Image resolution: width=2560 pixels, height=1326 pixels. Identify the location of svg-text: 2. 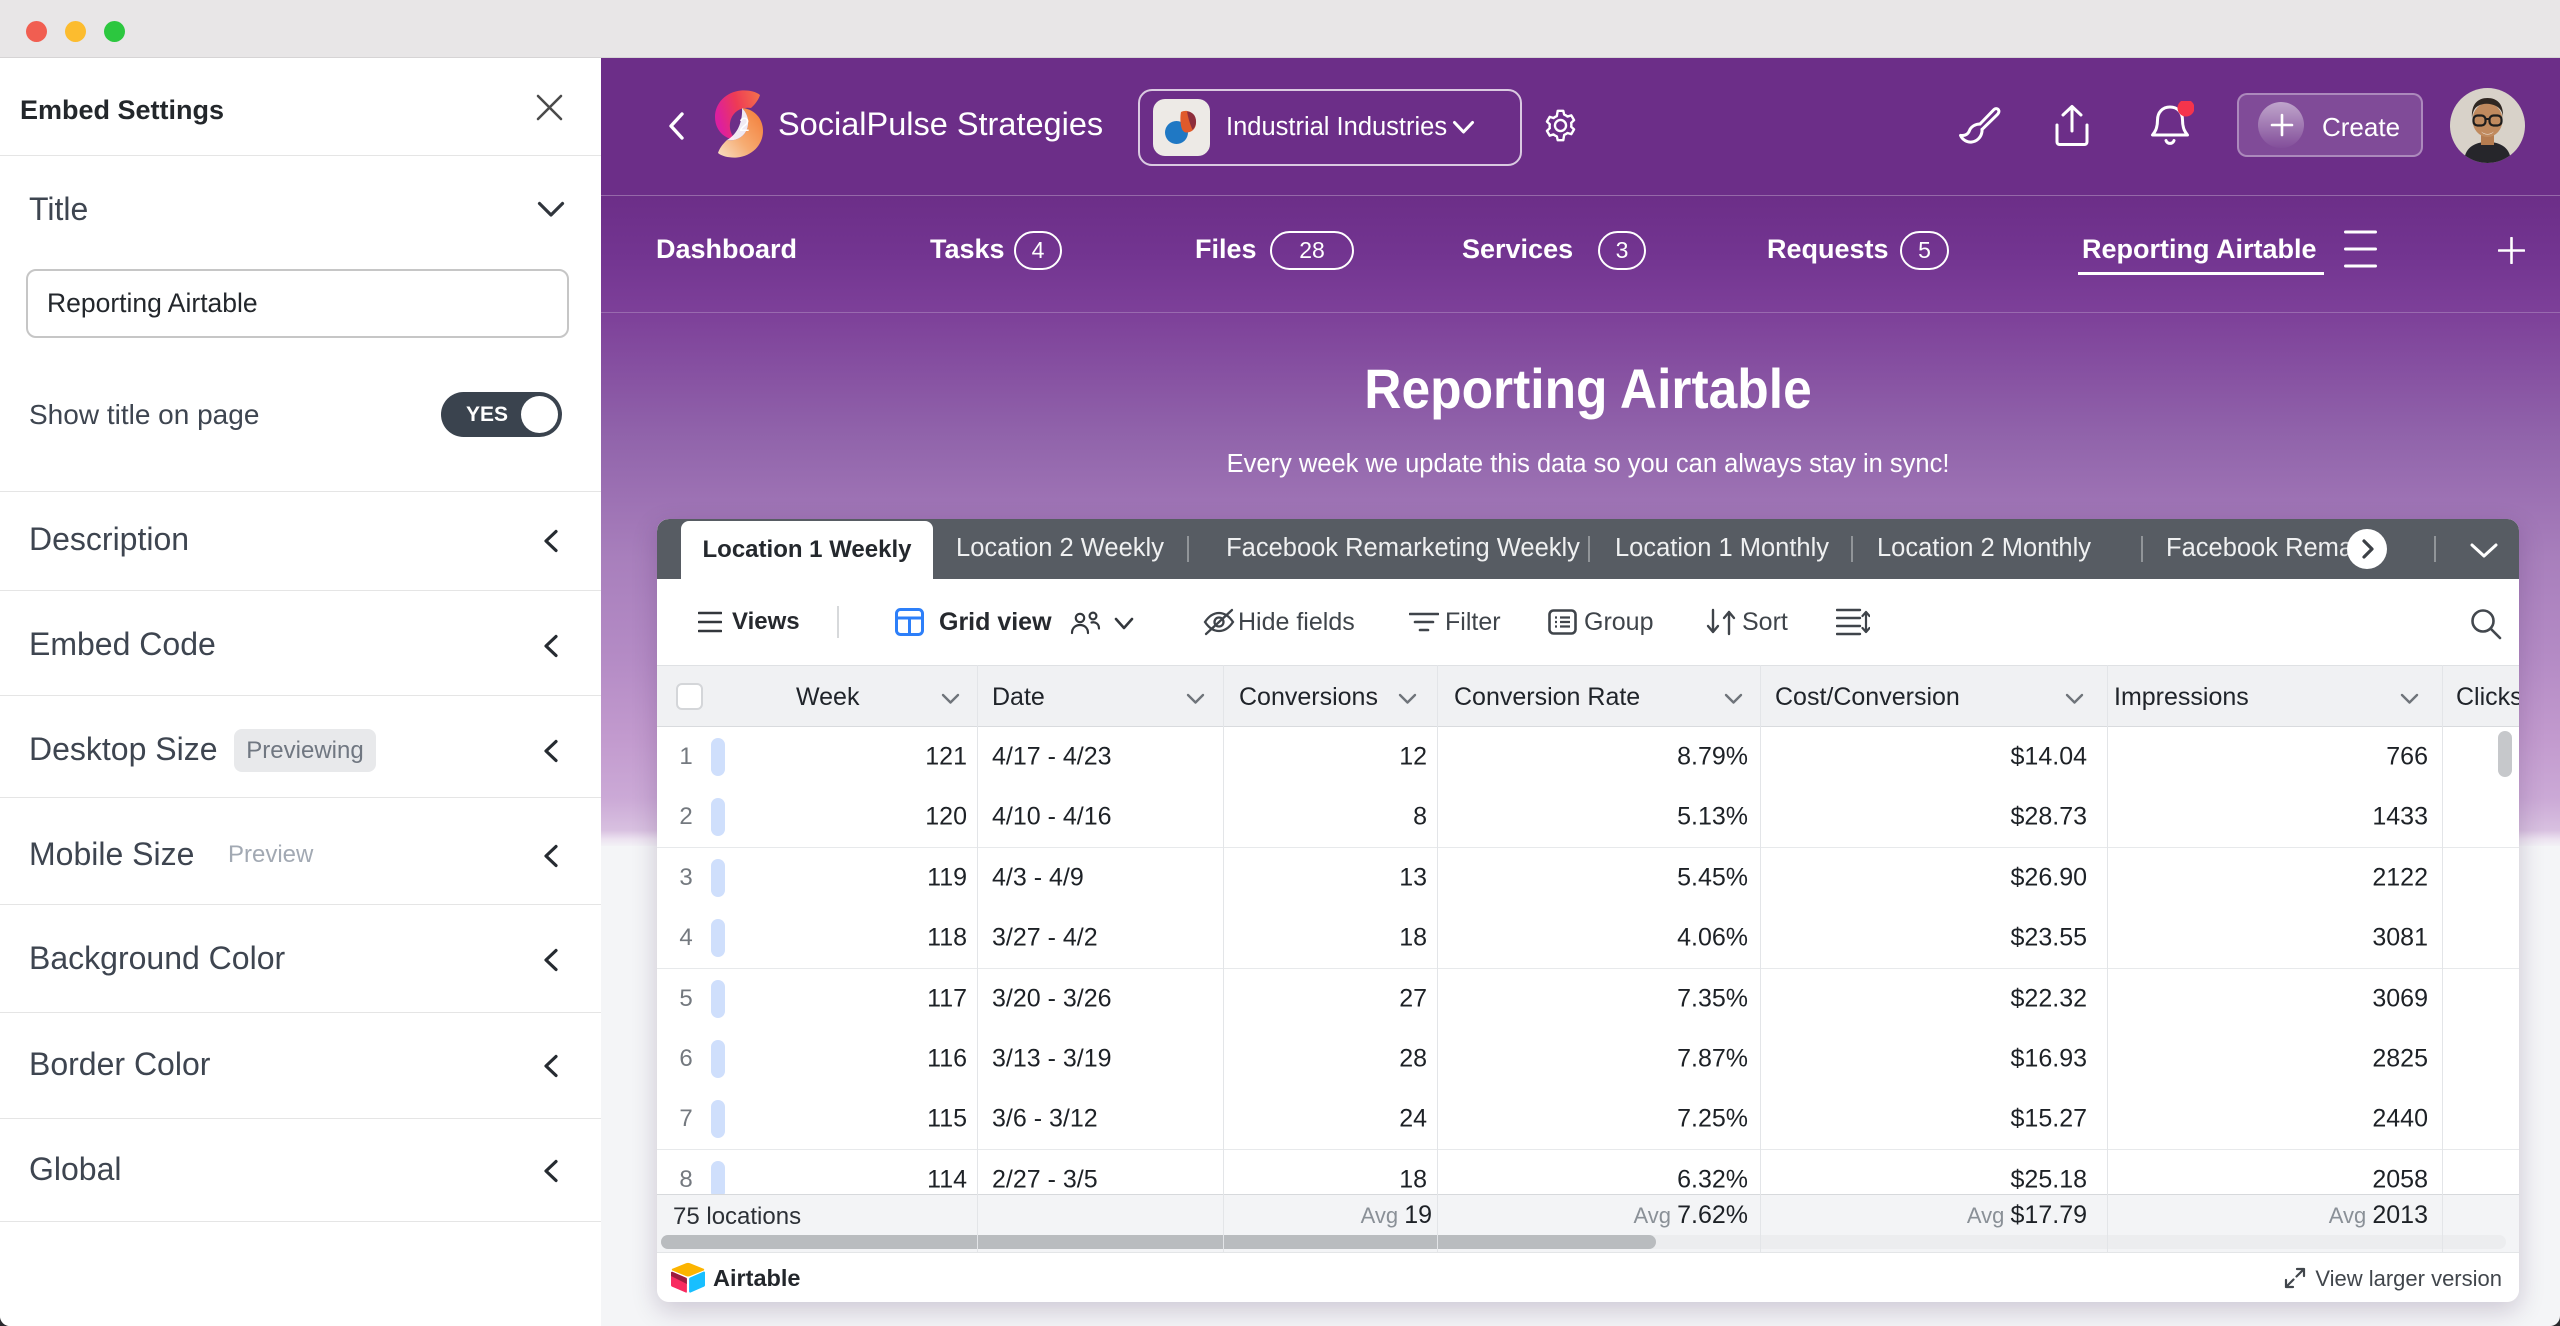
(744, 125).